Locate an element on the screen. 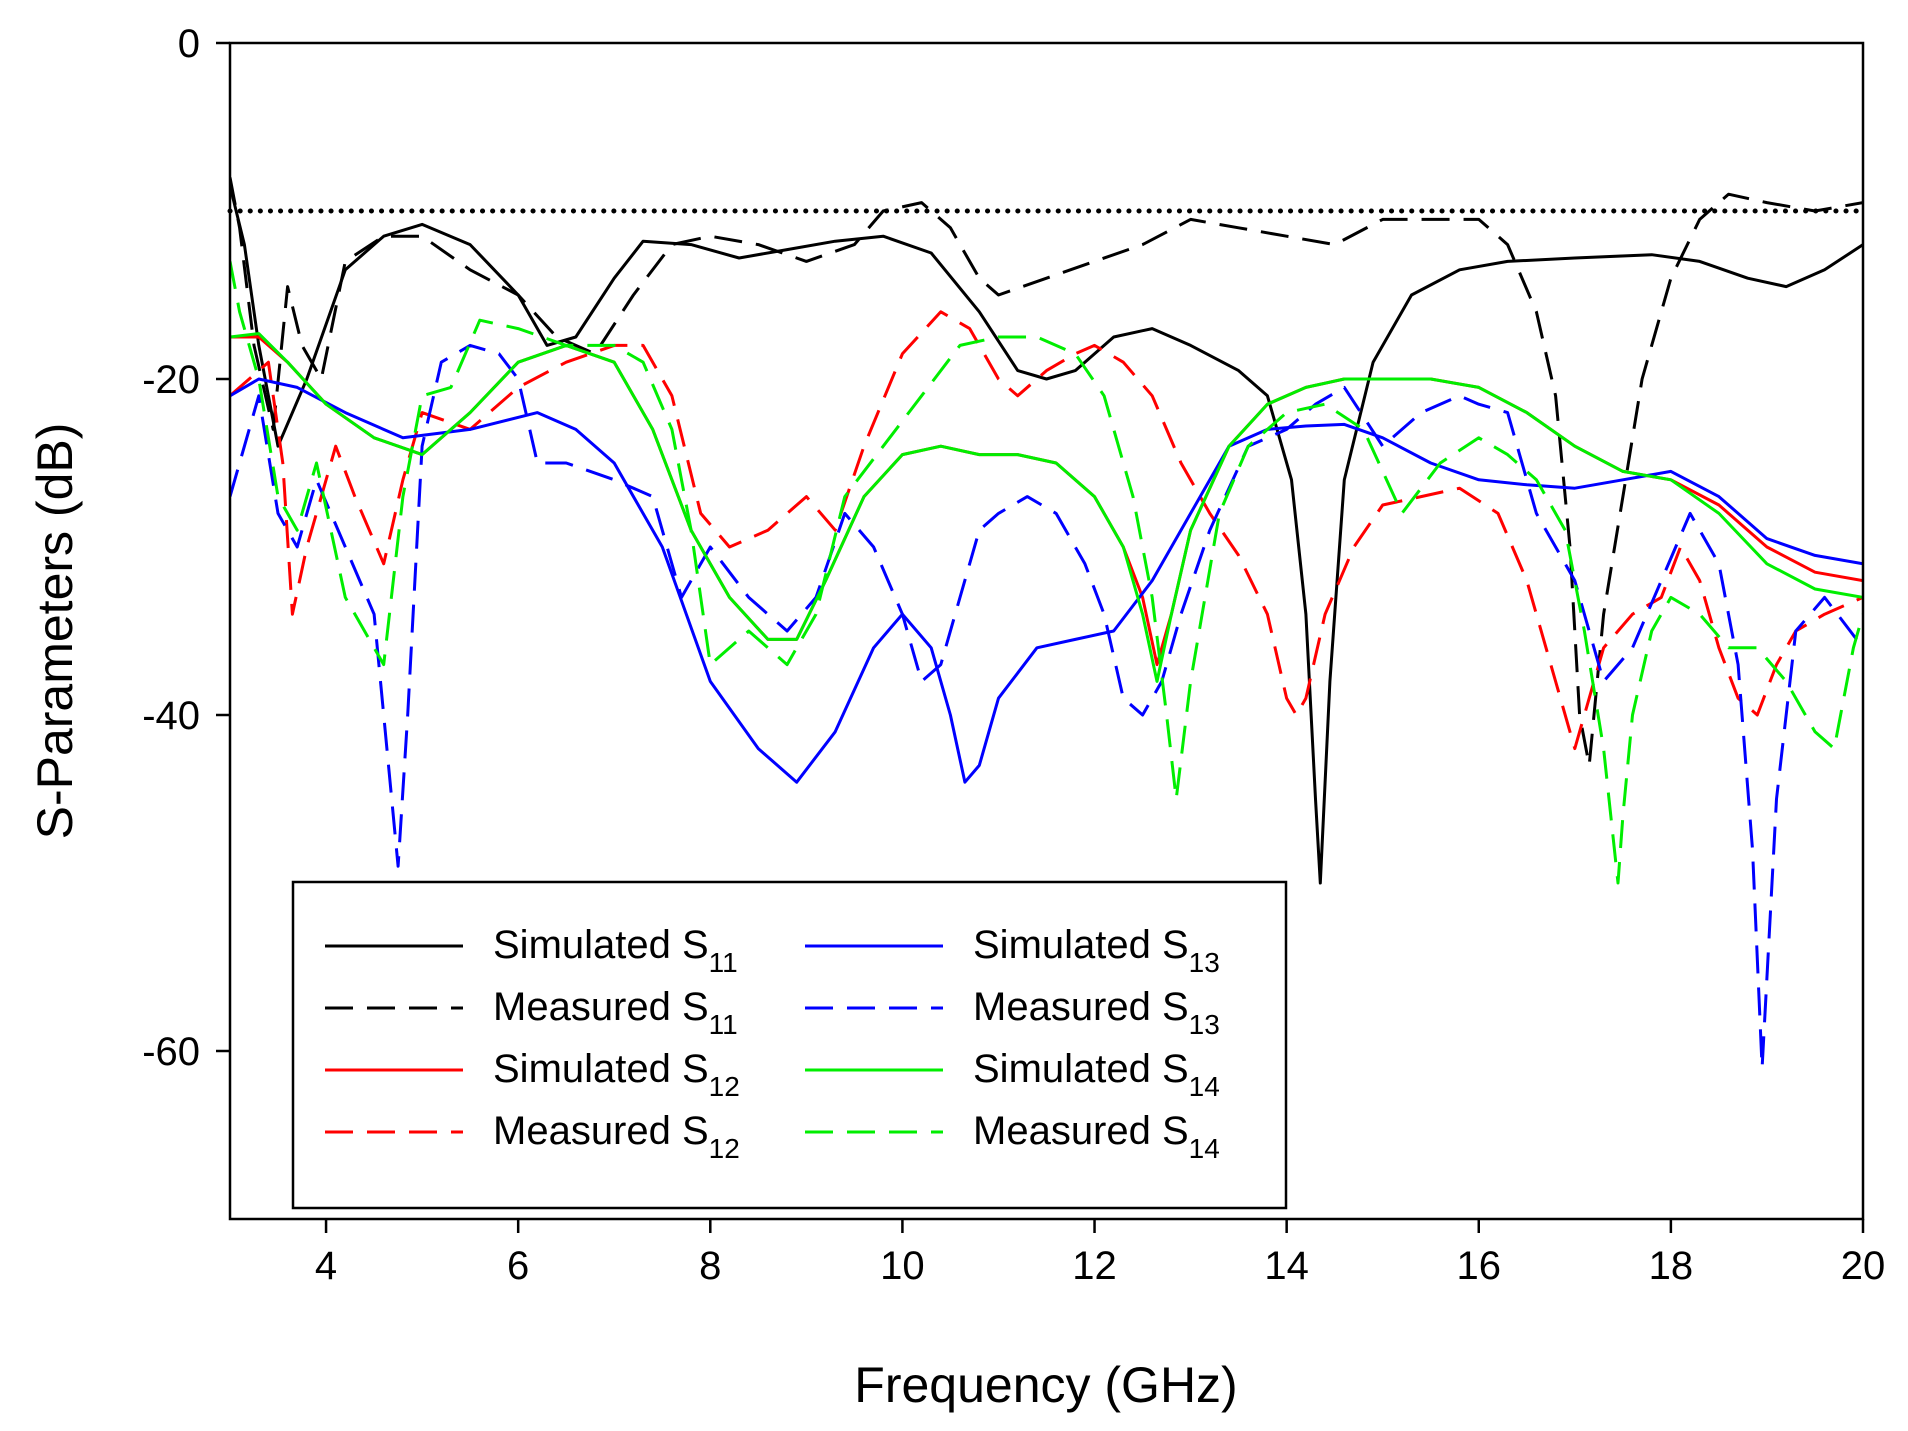 This screenshot has width=1908, height=1431. x-tick-label: 10 is located at coordinates (902, 1266).